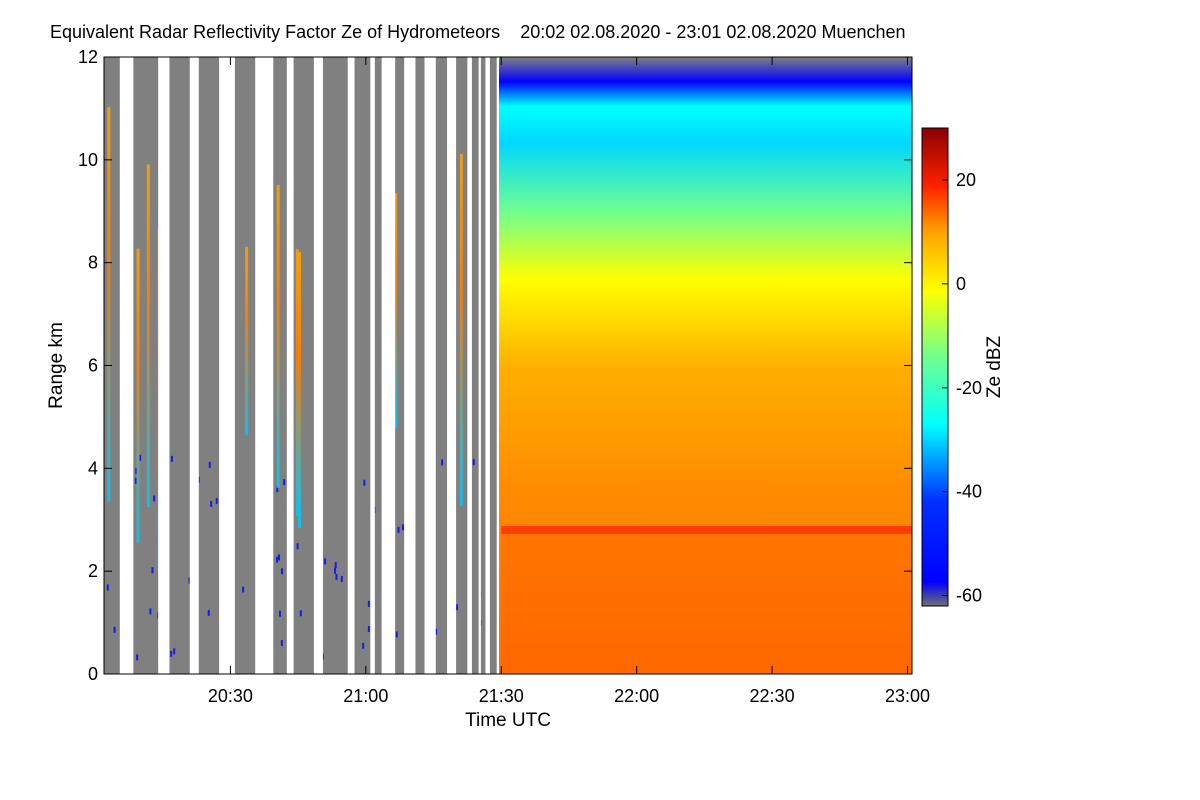 The width and height of the screenshot is (1200, 800). I want to click on colorbar-tick-label: -20, so click(969, 388).